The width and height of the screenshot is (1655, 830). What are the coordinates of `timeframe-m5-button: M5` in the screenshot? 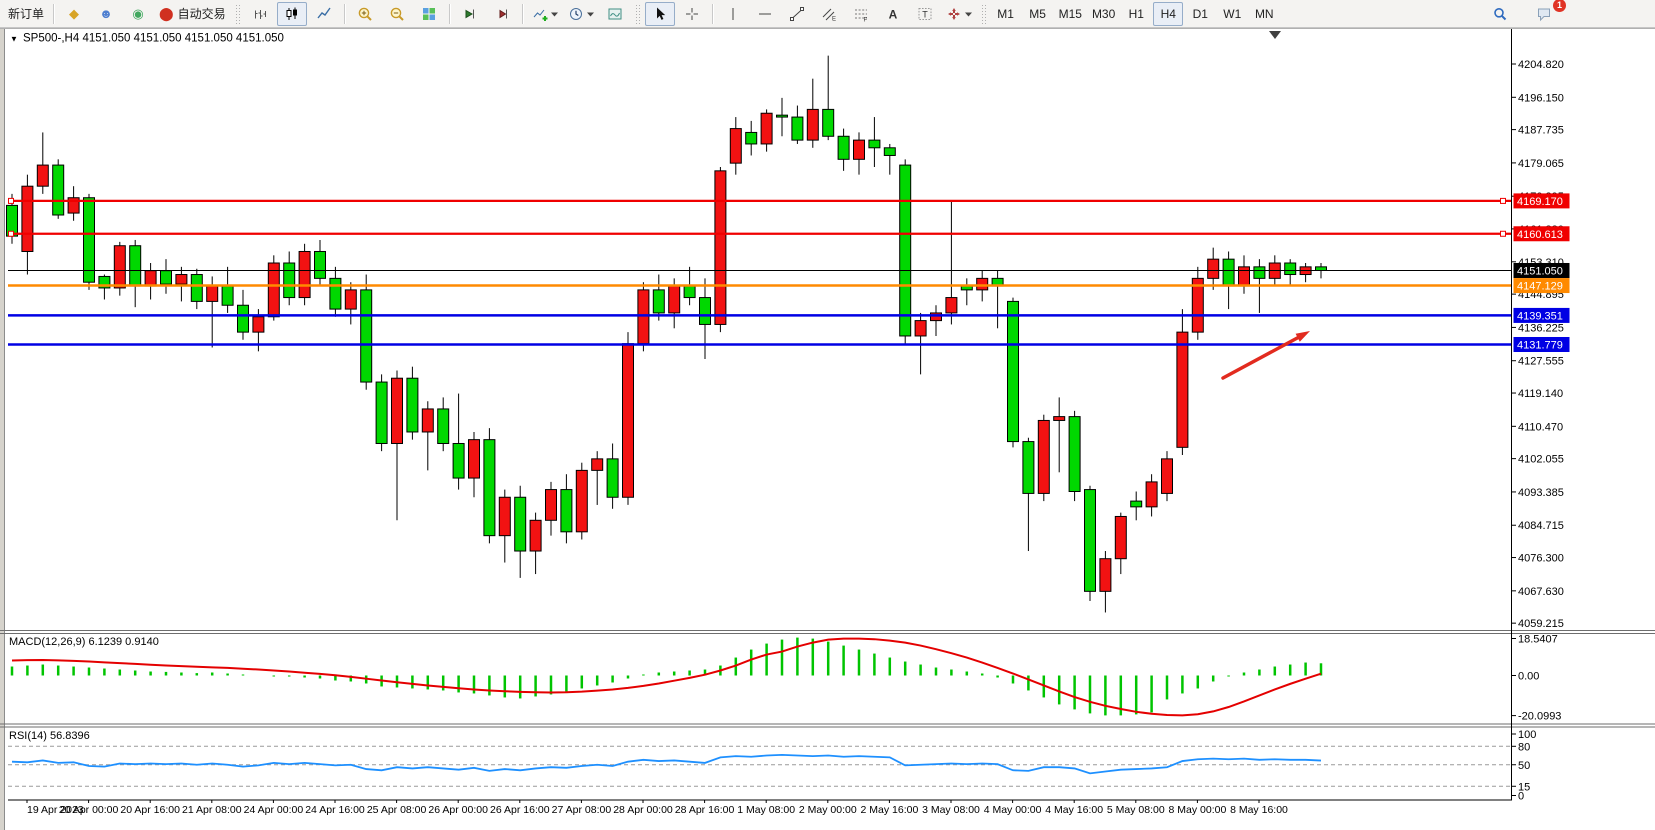 It's located at (1038, 14).